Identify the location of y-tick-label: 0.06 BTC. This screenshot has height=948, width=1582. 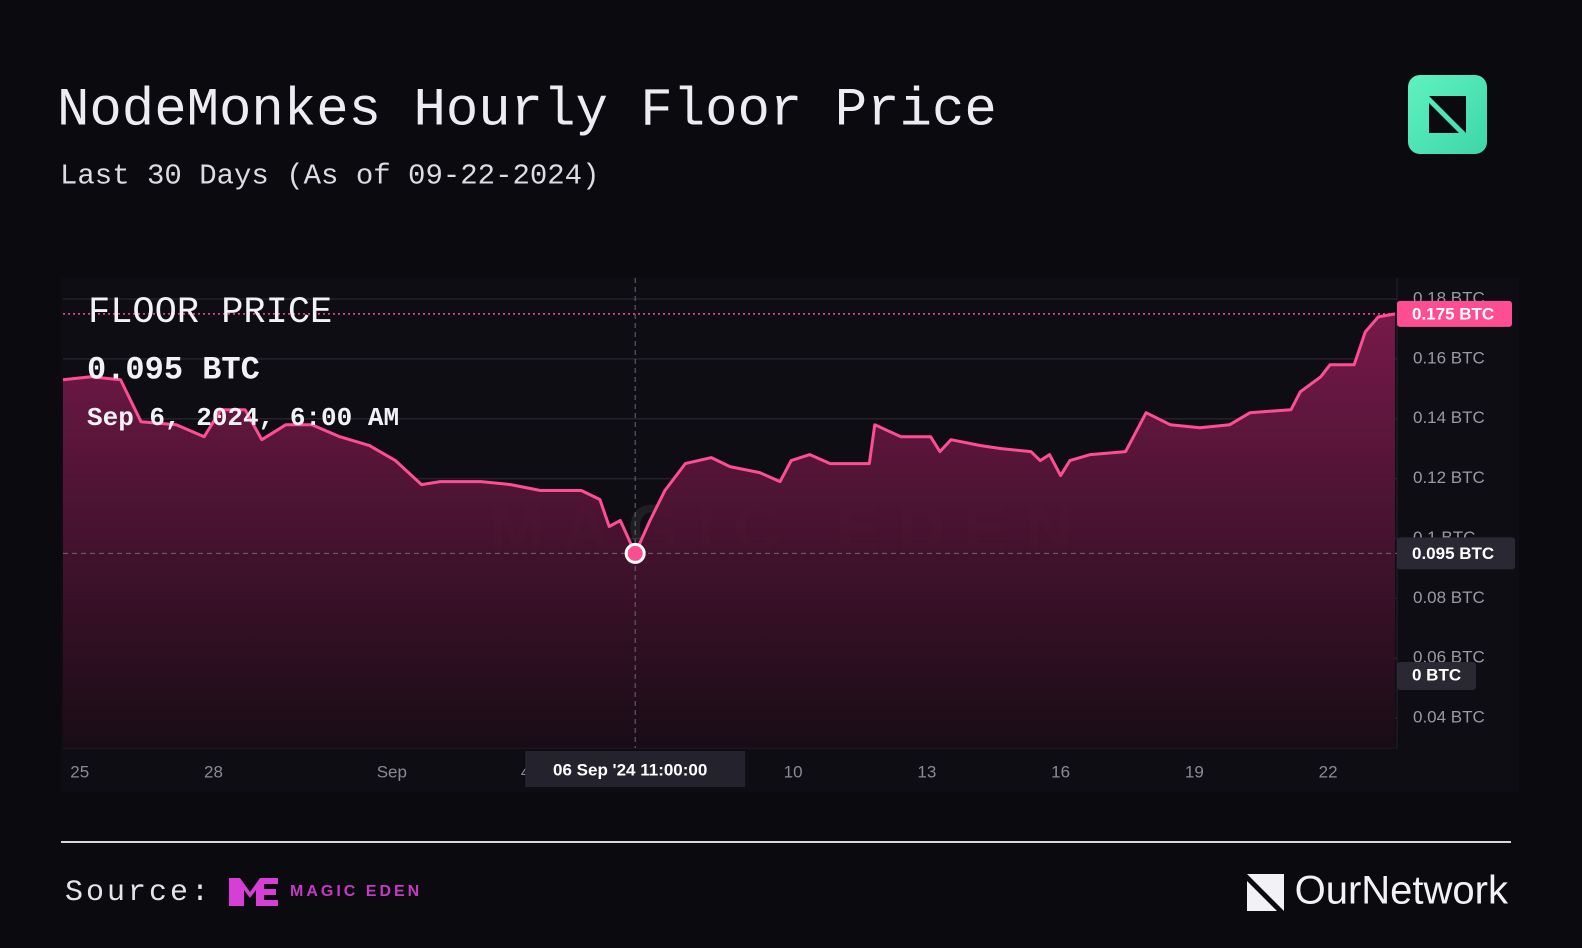
(1449, 657).